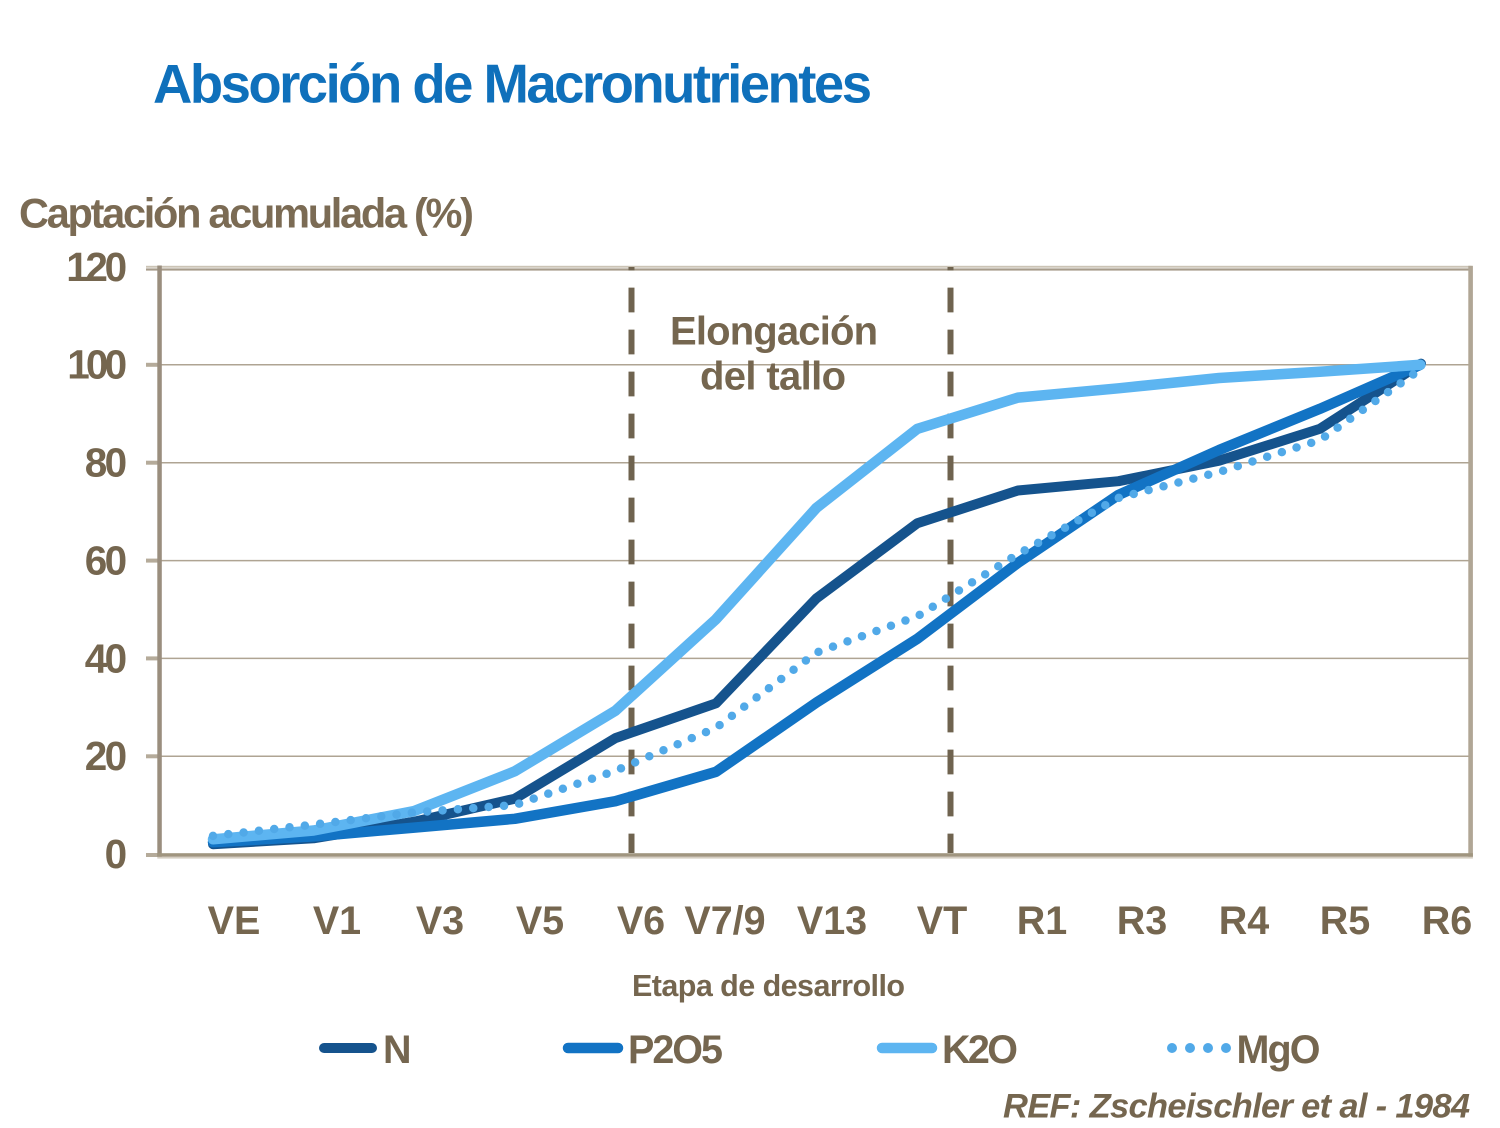 Image resolution: width=1500 pixels, height=1128 pixels. Describe the element at coordinates (980, 1050) in the screenshot. I see `svg-text: K2O` at that location.